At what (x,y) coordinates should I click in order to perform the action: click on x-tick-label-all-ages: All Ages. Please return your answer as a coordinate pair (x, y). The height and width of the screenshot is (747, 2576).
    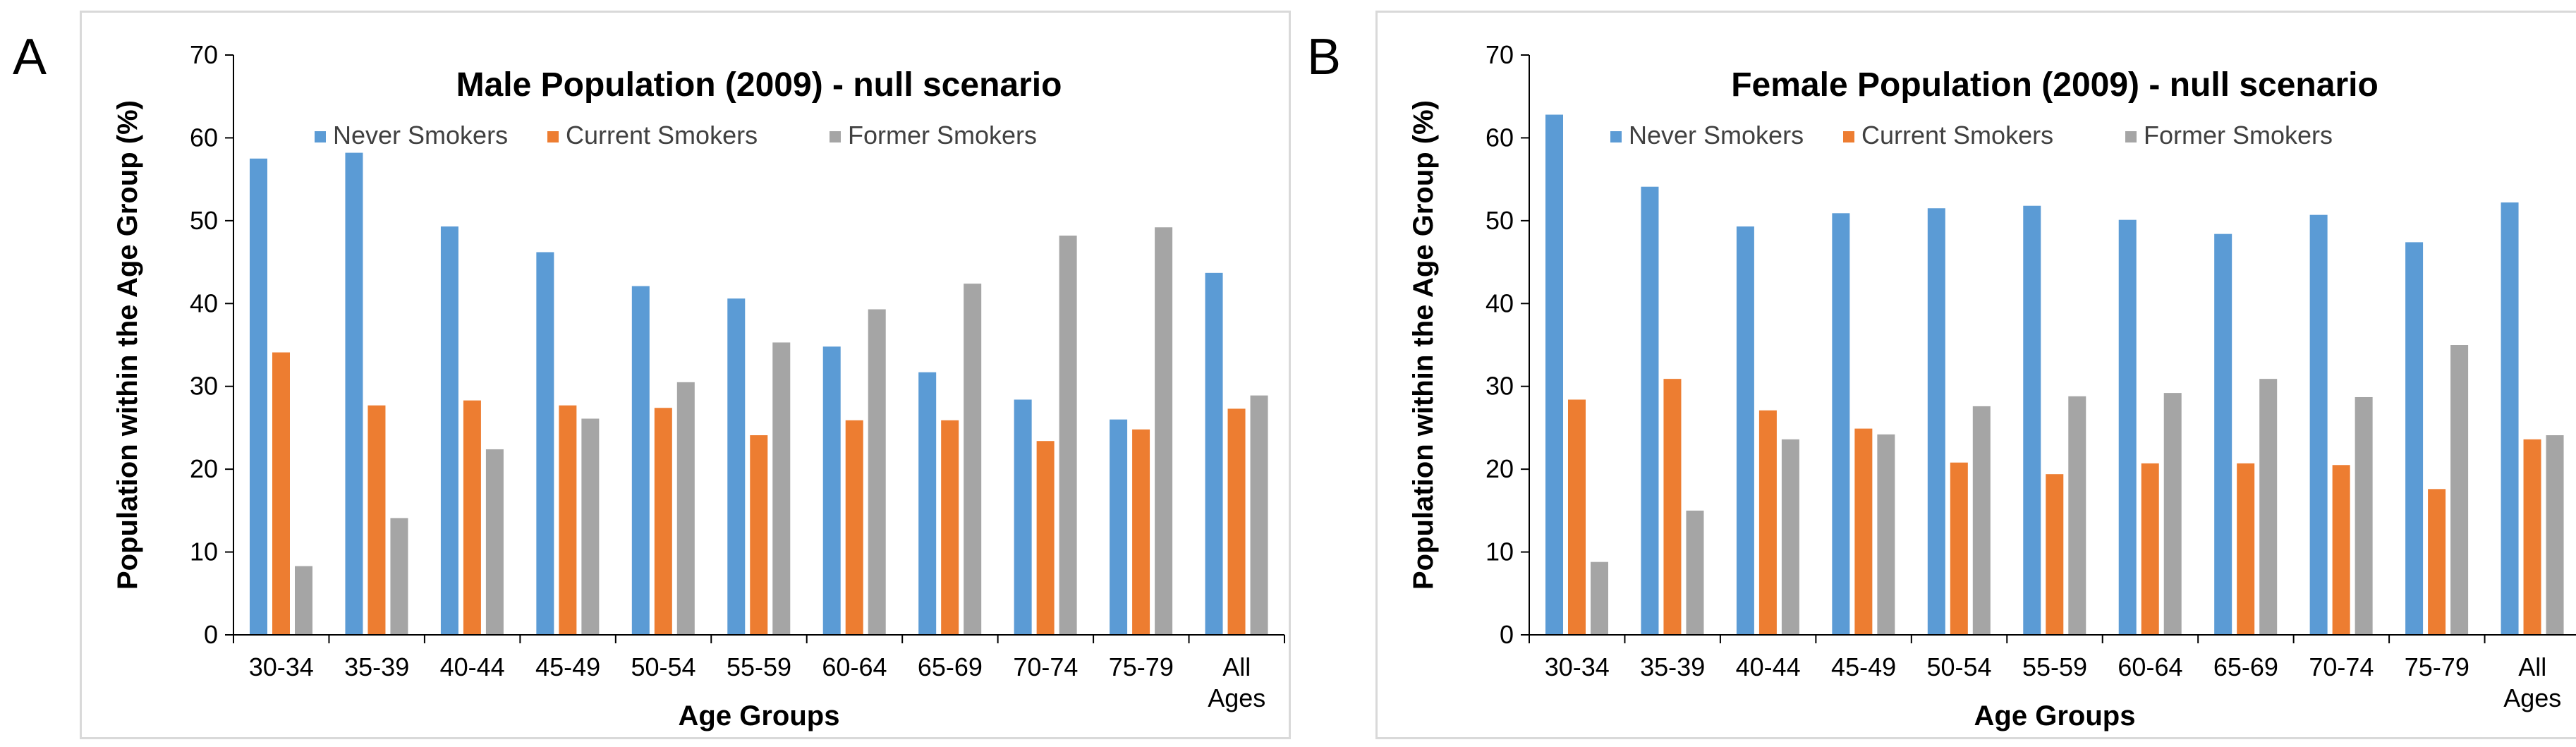
    Looking at the image, I should click on (2532, 682).